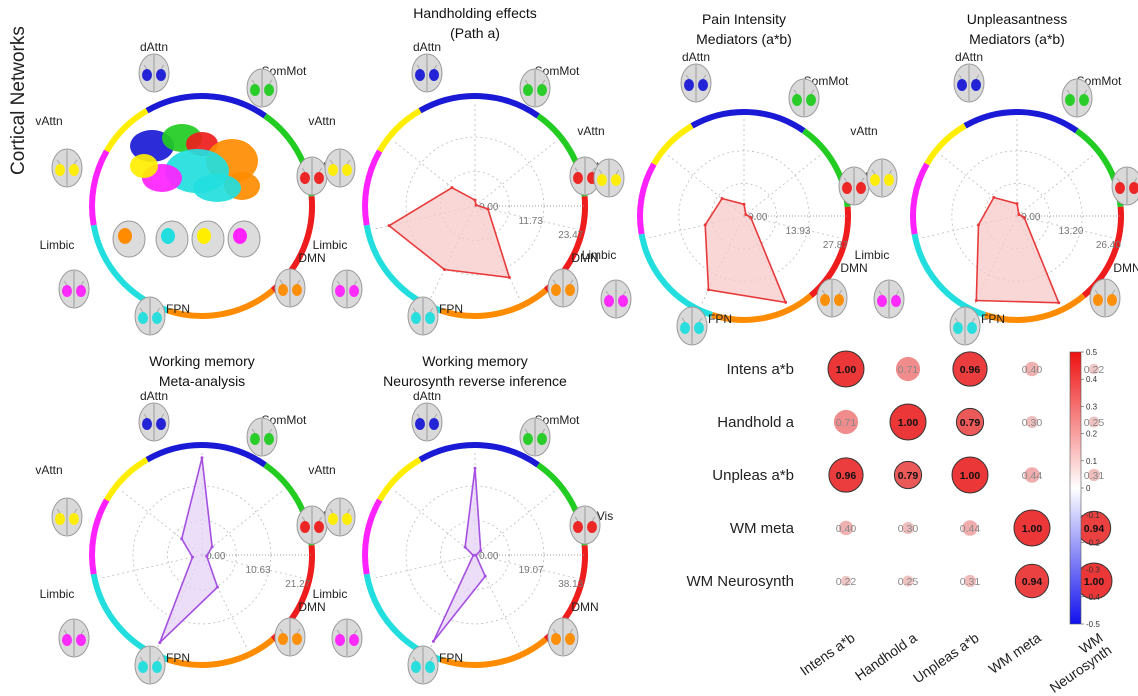  What do you see at coordinates (1093, 515) in the screenshot?
I see `colorbar-tick-label: -0.1` at bounding box center [1093, 515].